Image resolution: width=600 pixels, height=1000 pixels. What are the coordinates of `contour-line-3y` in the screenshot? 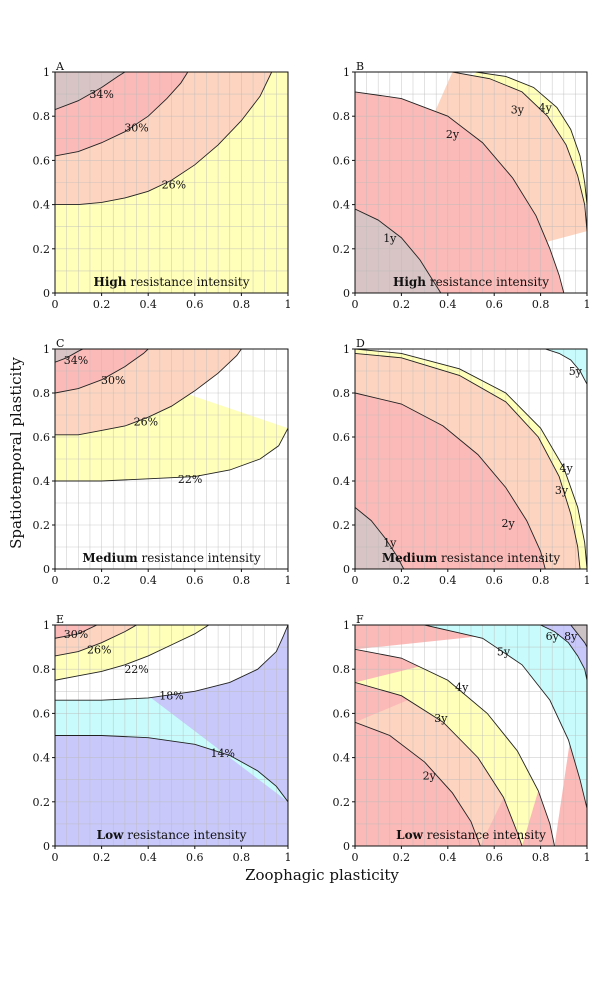 It's located at (519, 152).